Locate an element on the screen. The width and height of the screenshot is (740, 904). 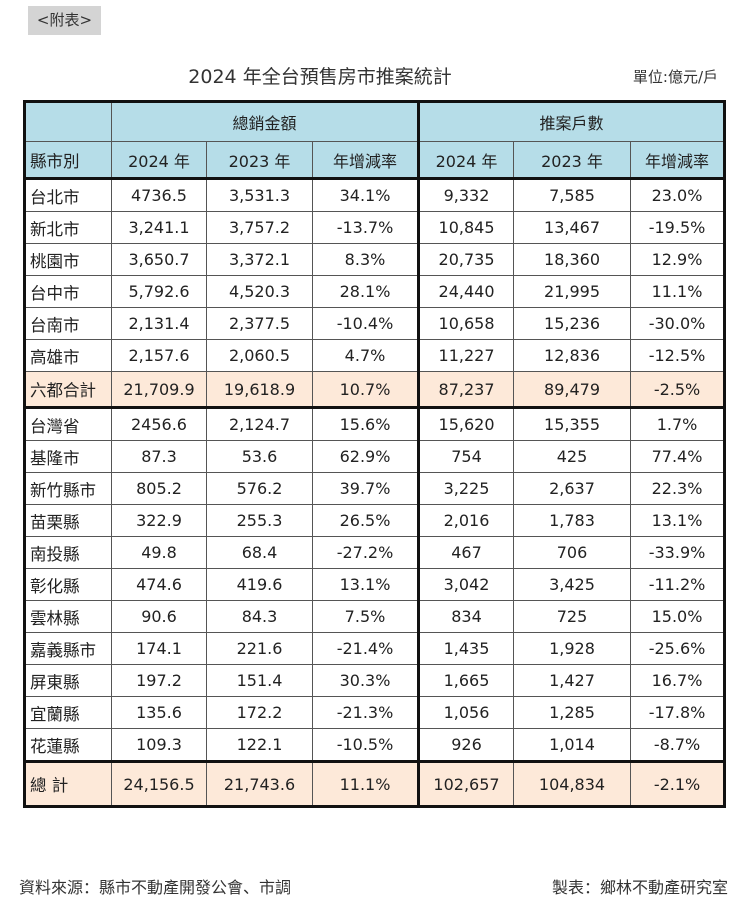
row-city: 彰化縣 is located at coordinates (67, 584).